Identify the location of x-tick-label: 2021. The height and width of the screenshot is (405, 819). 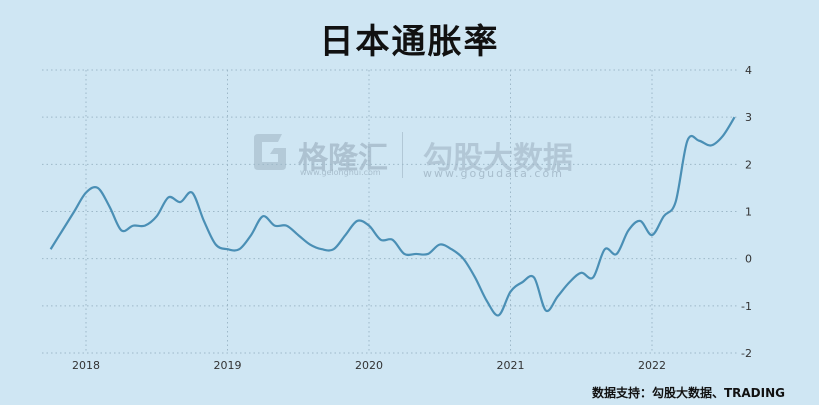
(511, 365).